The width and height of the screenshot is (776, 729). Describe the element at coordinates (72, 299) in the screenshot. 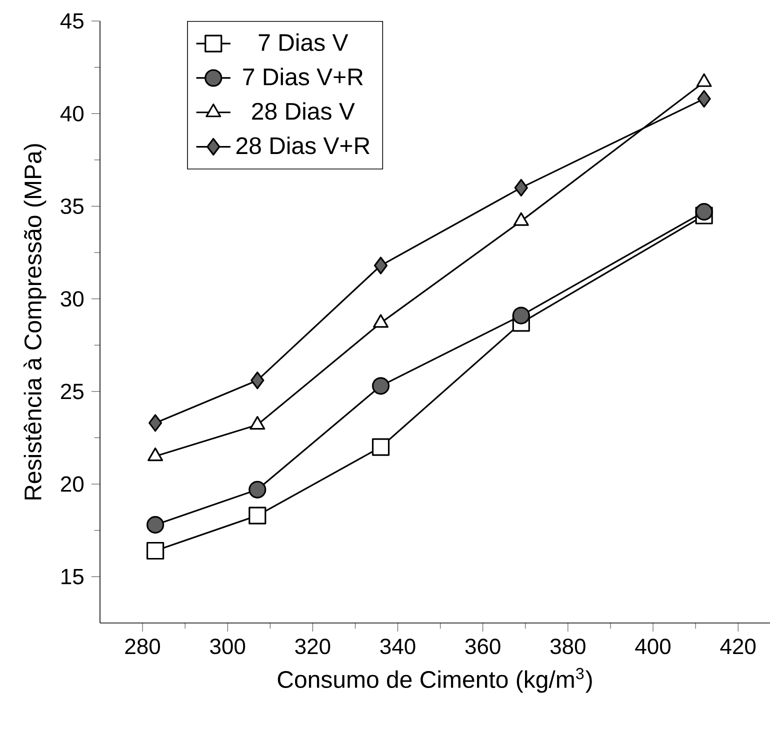

I see `y-tick-label: 30` at that location.